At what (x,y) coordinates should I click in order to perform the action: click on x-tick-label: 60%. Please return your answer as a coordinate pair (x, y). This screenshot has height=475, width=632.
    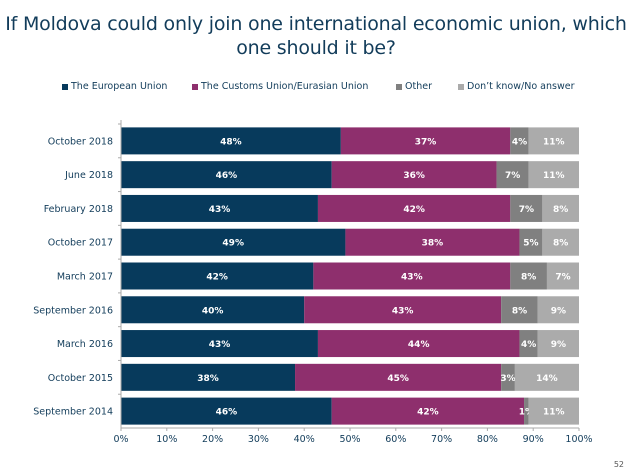
    Looking at the image, I should click on (395, 439).